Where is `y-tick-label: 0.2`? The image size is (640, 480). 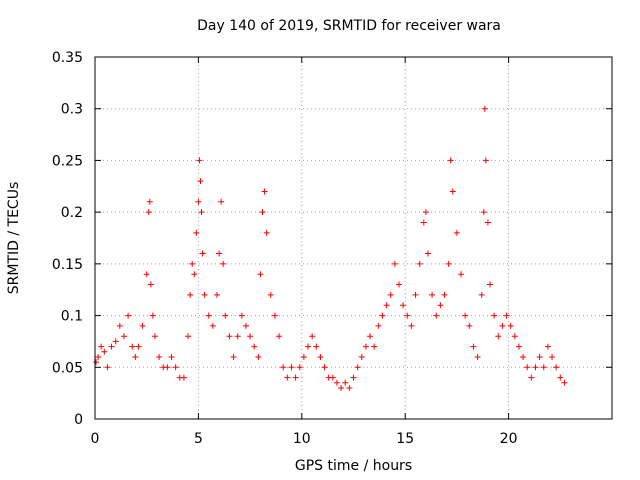
y-tick-label: 0.2 is located at coordinates (72, 213).